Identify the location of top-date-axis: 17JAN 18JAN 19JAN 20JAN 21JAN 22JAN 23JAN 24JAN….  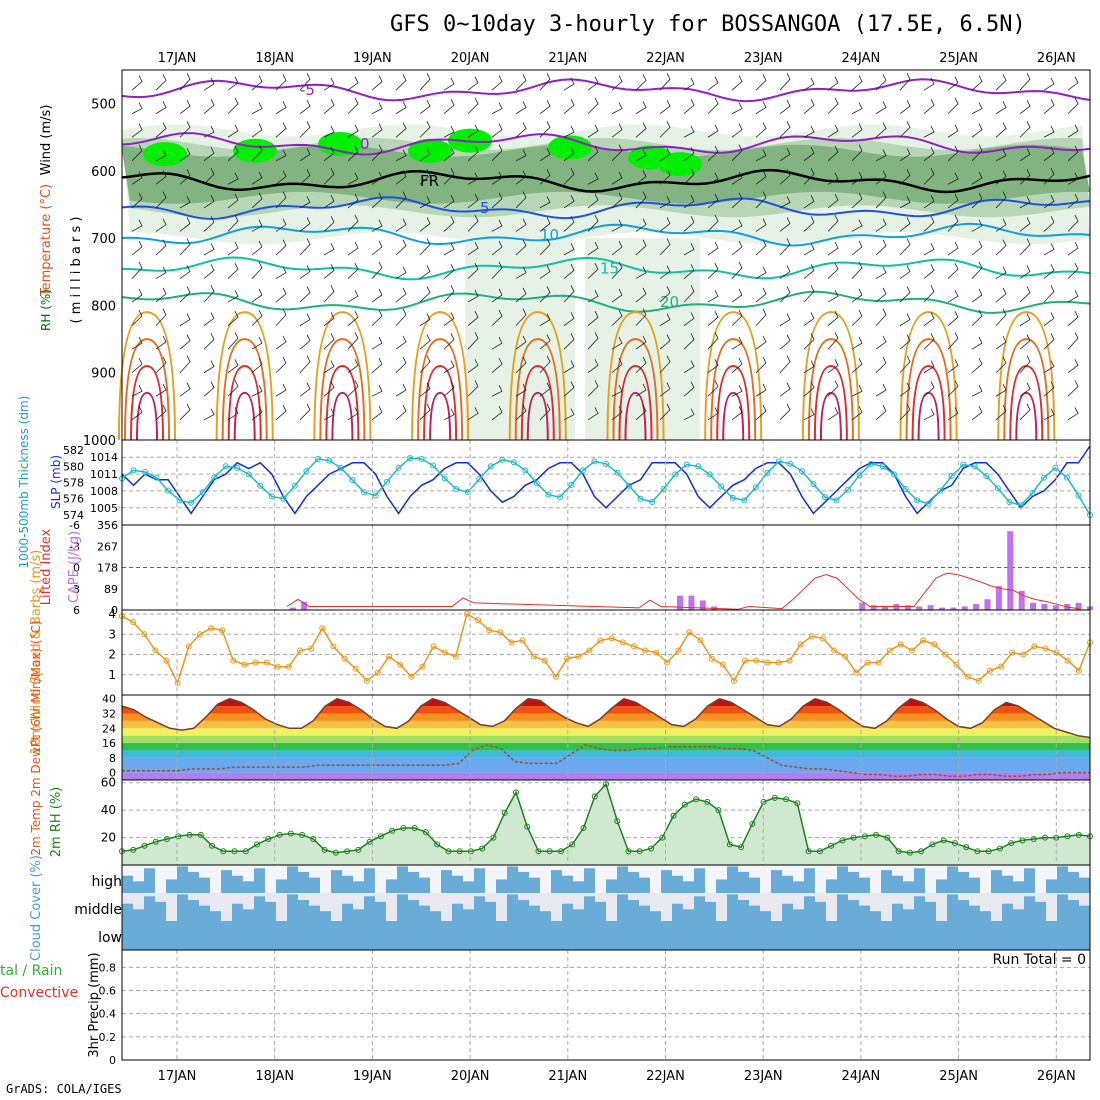
(617, 58).